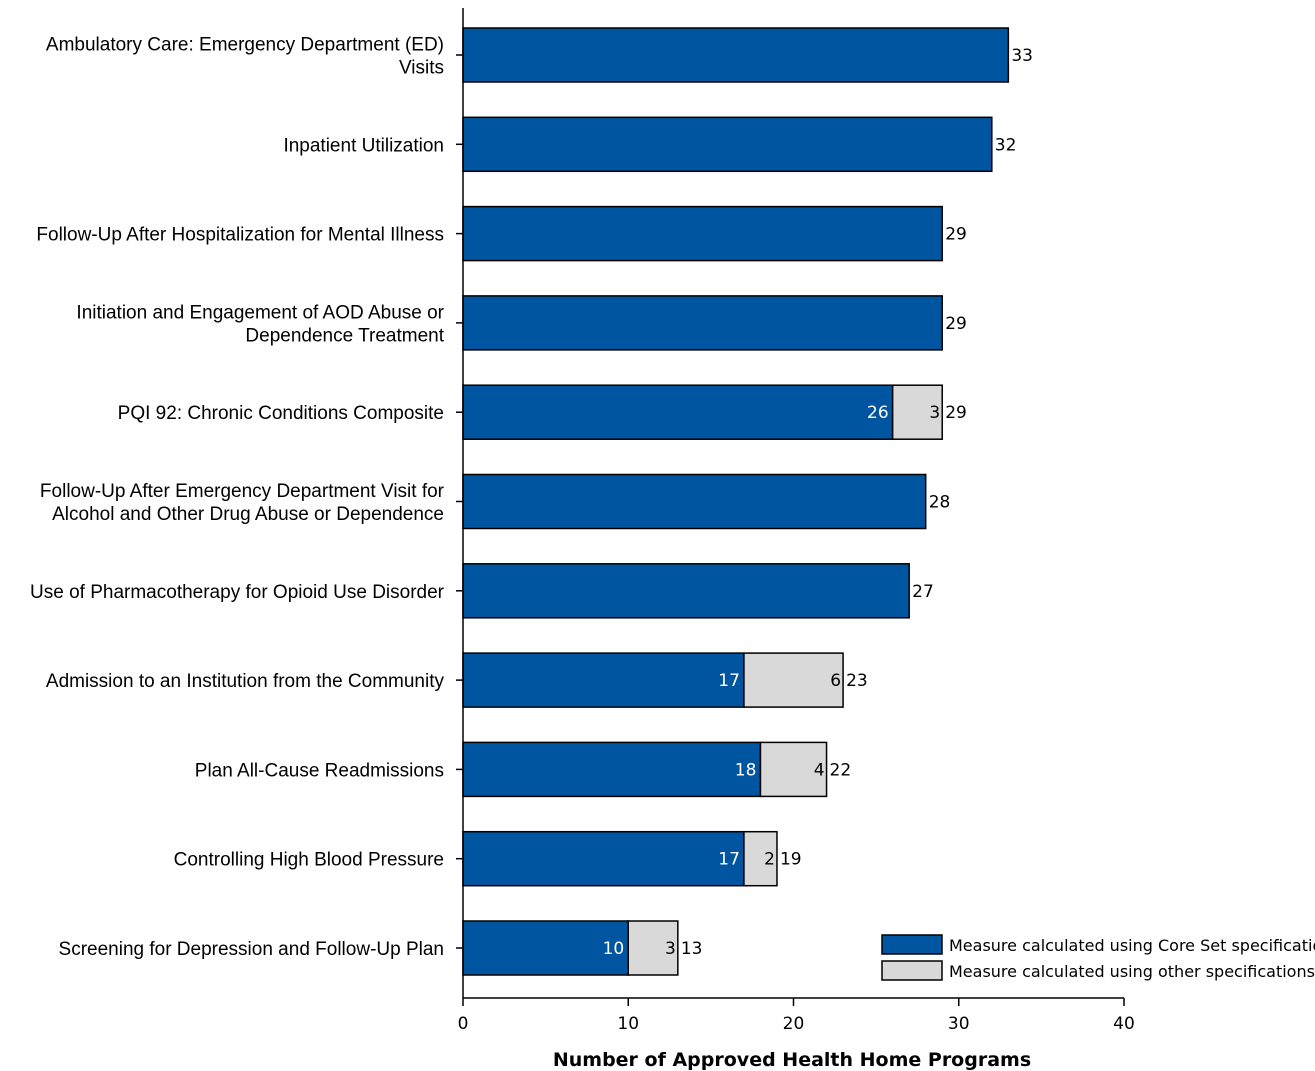 The image size is (1315, 1071). I want to click on data-label-total: 32, so click(1006, 145).